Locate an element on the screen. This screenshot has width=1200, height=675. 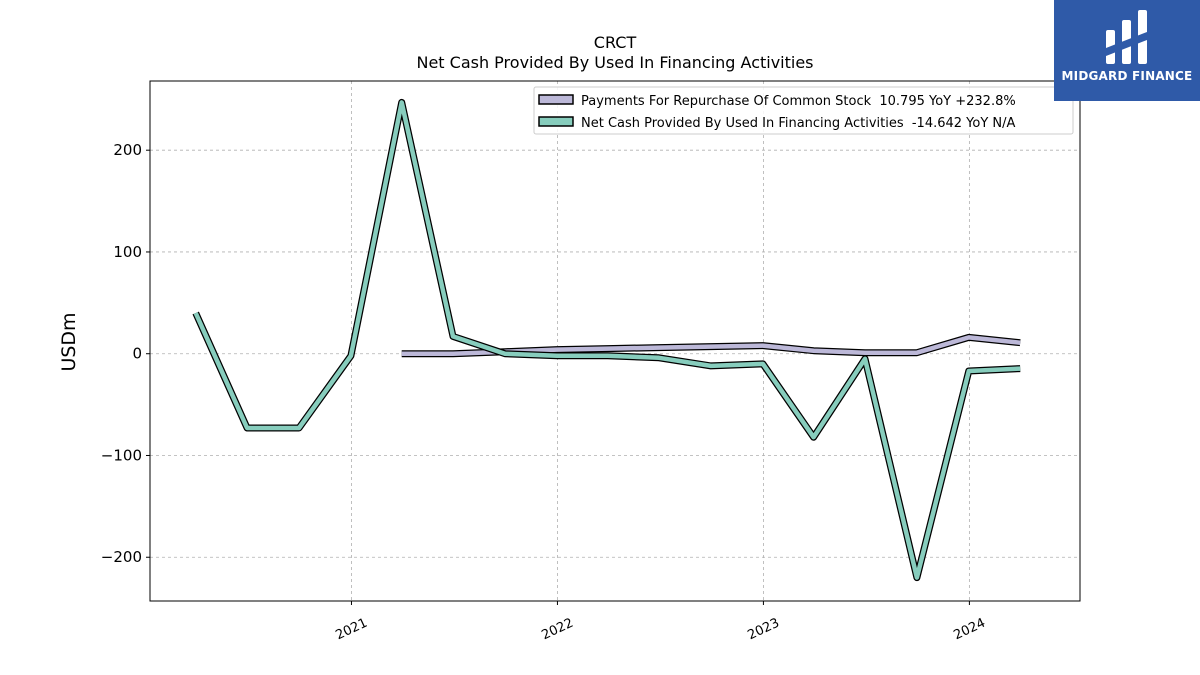
y-tick-label: −100 is located at coordinates (121, 455).